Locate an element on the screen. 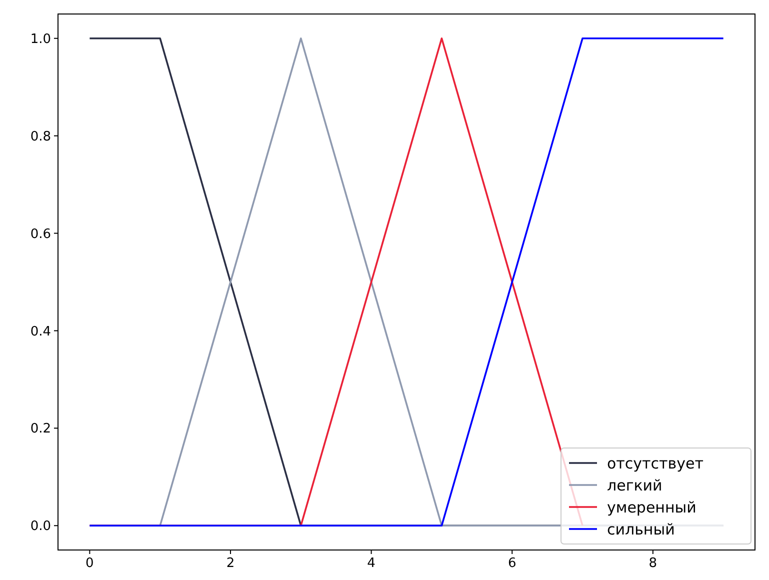  x-tick-label: 0 is located at coordinates (90, 563).